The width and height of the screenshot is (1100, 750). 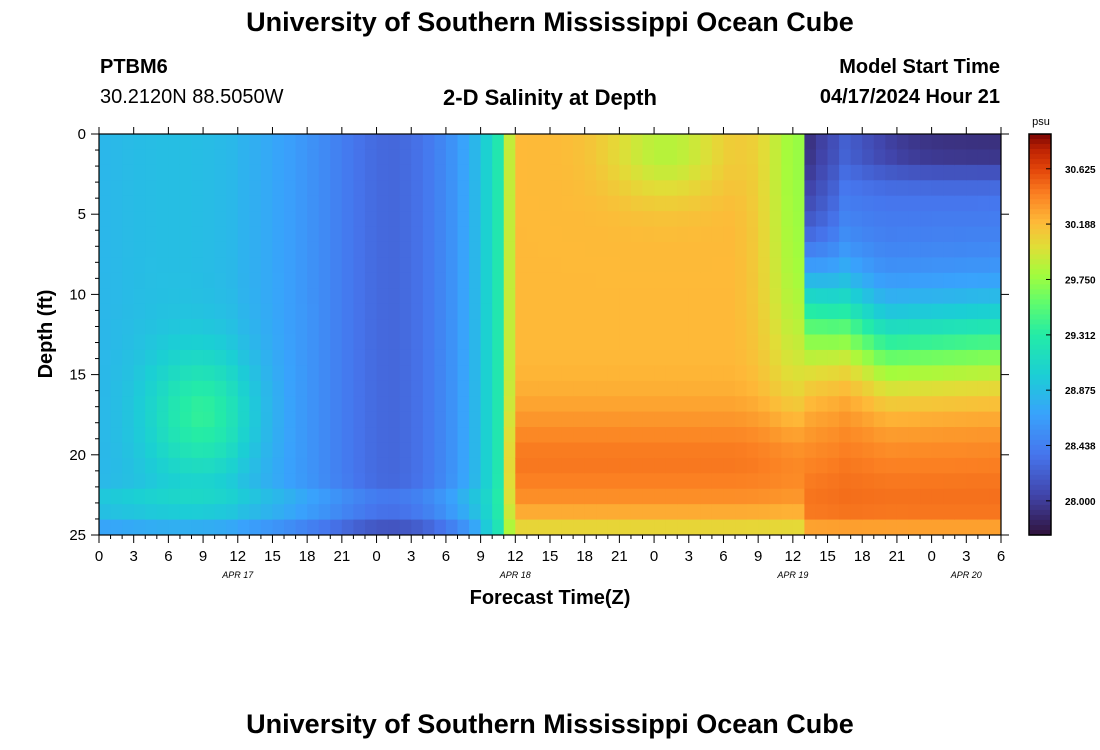 What do you see at coordinates (862, 556) in the screenshot?
I see `x-tick-label: 18` at bounding box center [862, 556].